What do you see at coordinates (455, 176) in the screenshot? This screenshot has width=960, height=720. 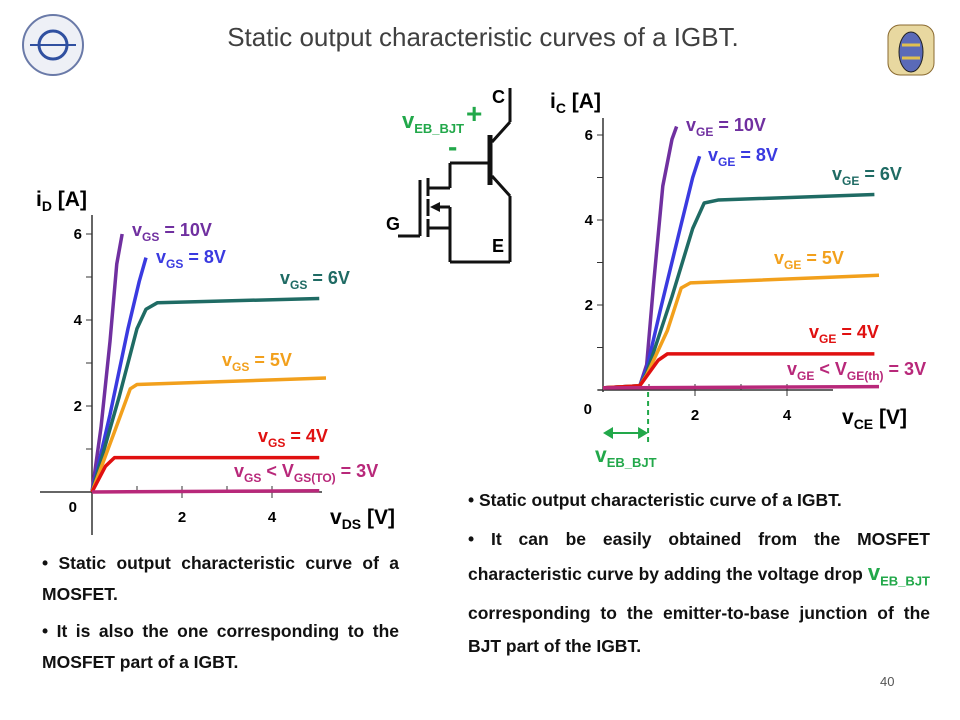 I see `igbt-symbol` at bounding box center [455, 176].